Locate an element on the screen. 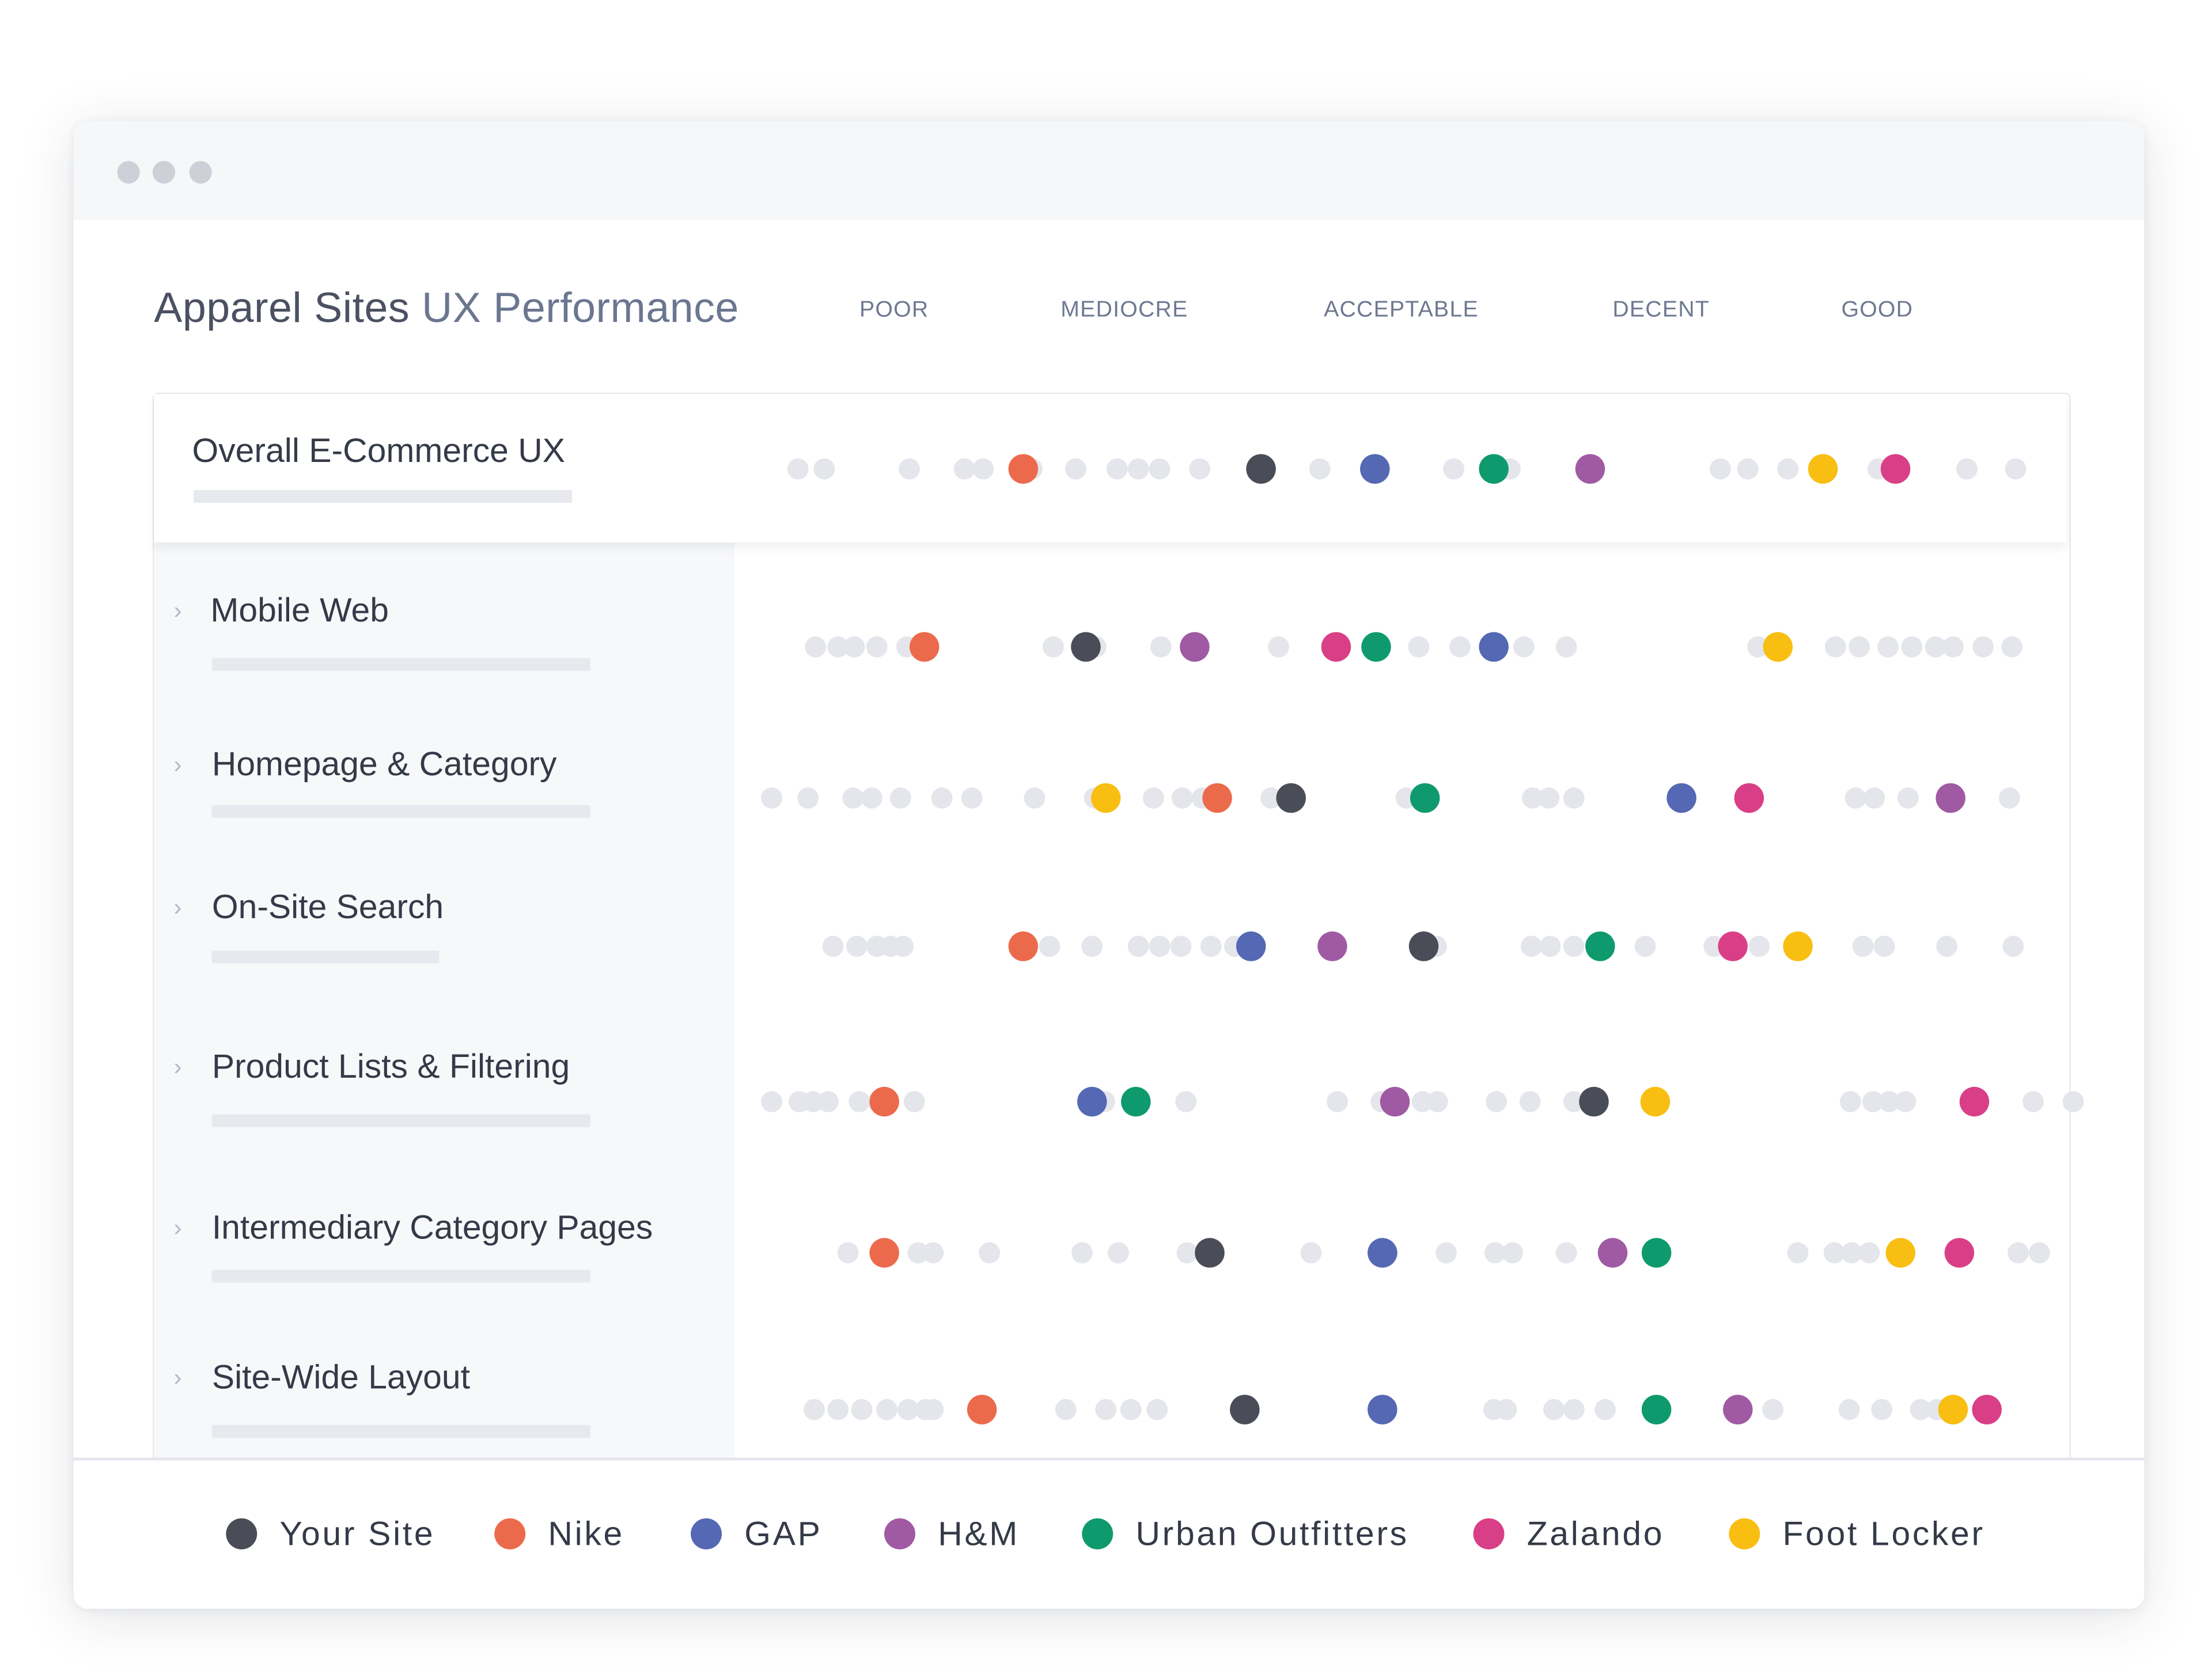 This screenshot has height=1675, width=2212. row-label-homepage-category: Homepage & Category is located at coordinates (384, 764).